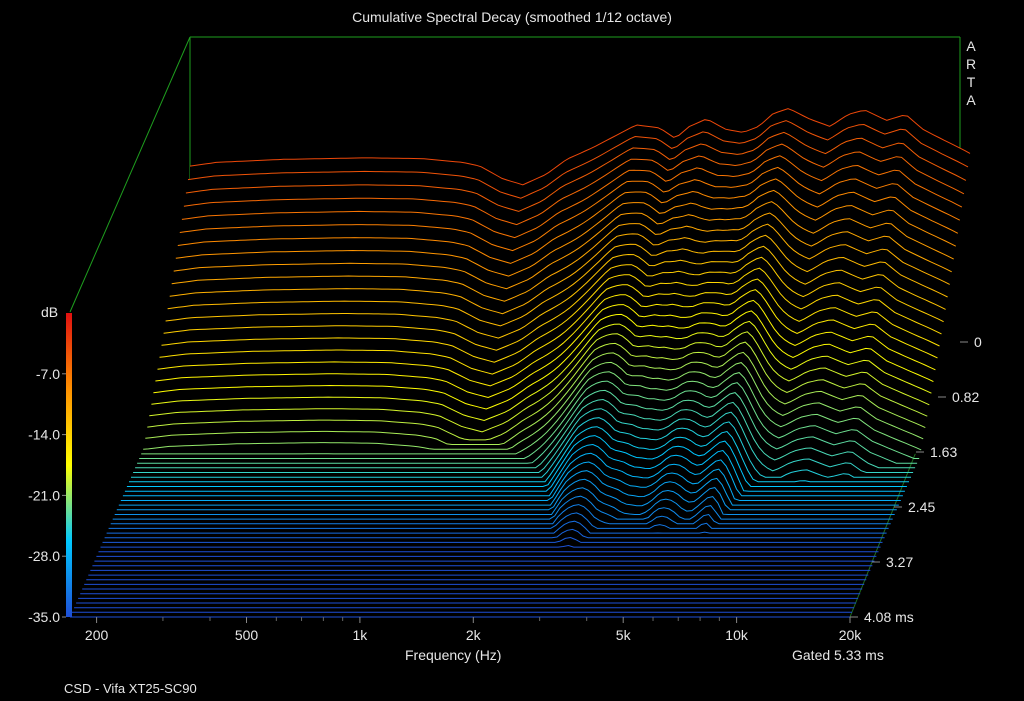  What do you see at coordinates (44, 556) in the screenshot?
I see `z-tick-label: -28.0` at bounding box center [44, 556].